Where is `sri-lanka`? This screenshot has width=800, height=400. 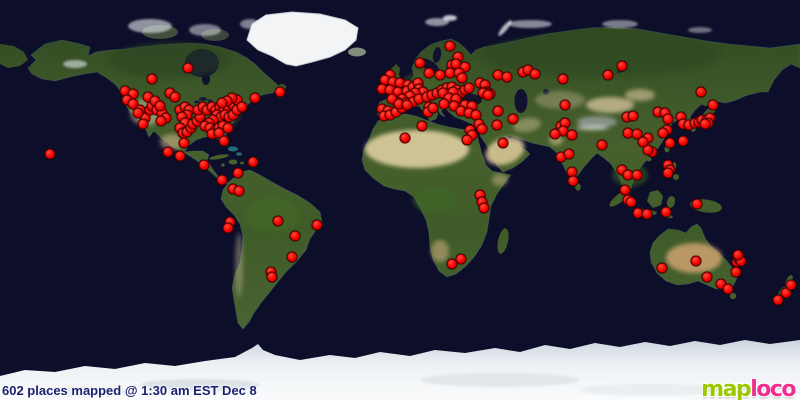
sri-lanka is located at coordinates (578, 187).